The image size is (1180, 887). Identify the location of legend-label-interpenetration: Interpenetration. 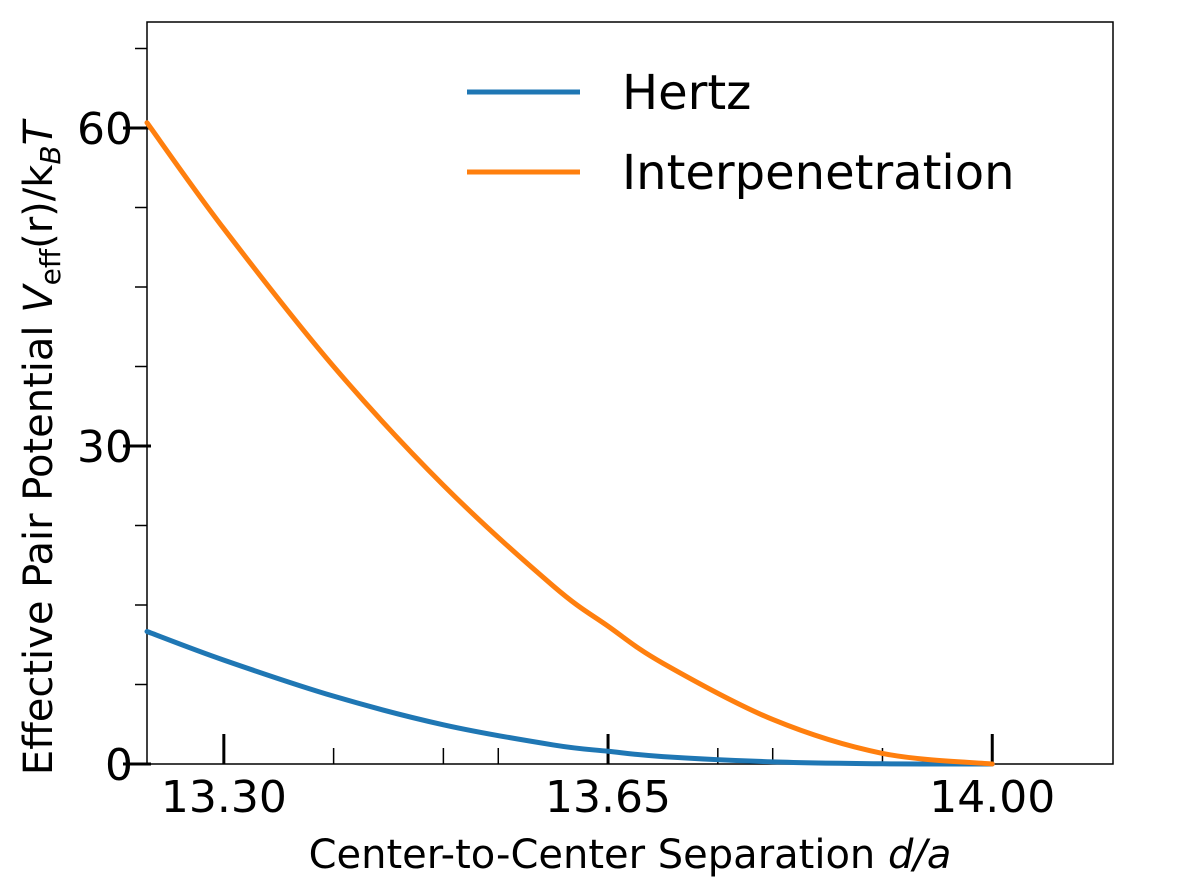
(818, 173).